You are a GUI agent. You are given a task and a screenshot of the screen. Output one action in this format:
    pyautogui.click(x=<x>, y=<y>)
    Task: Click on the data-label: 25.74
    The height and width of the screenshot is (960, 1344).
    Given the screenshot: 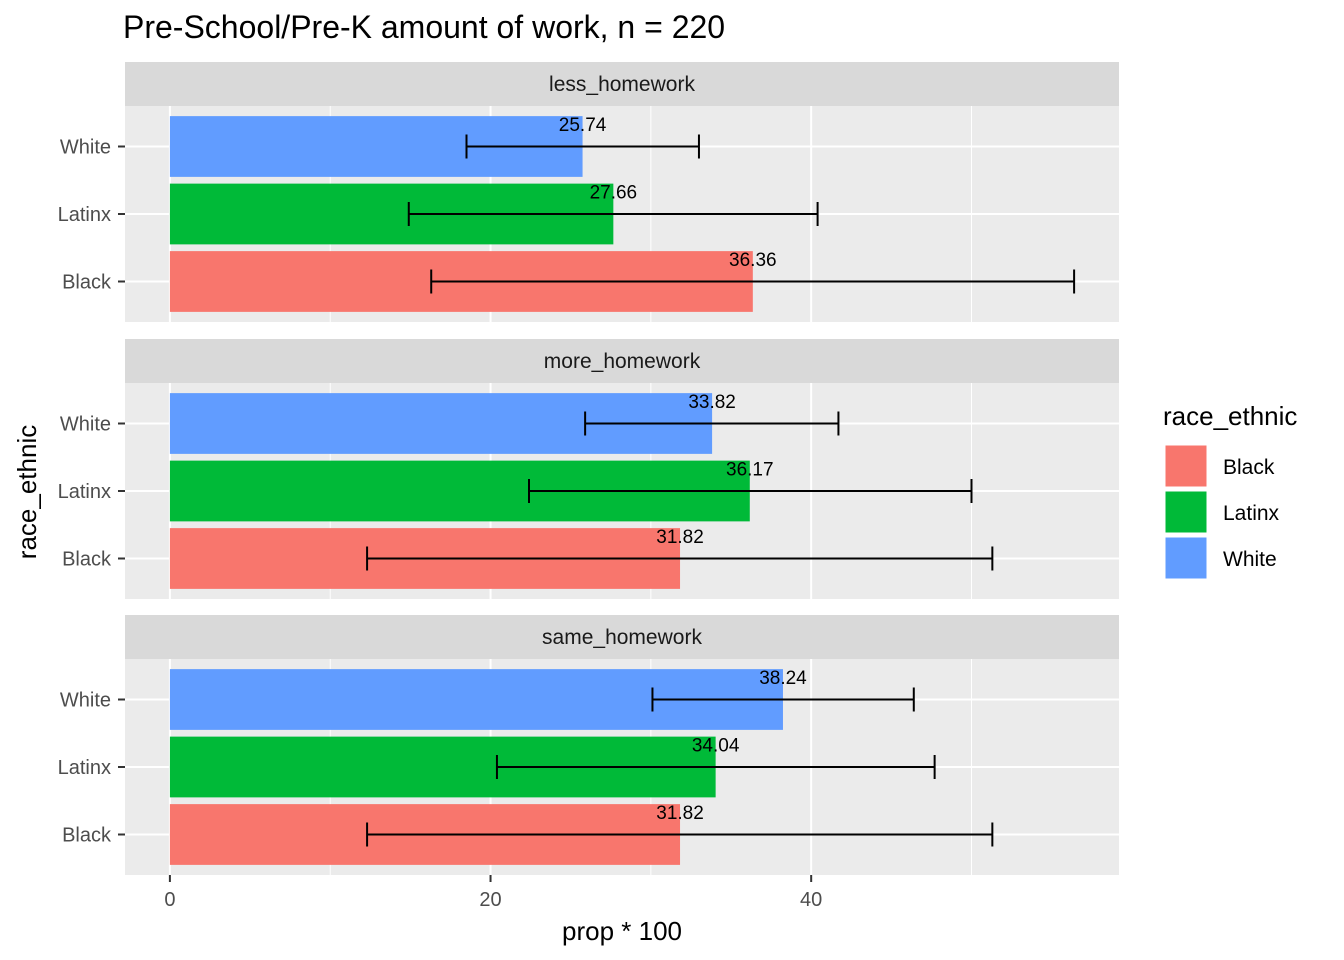 What is the action you would take?
    pyautogui.click(x=583, y=125)
    